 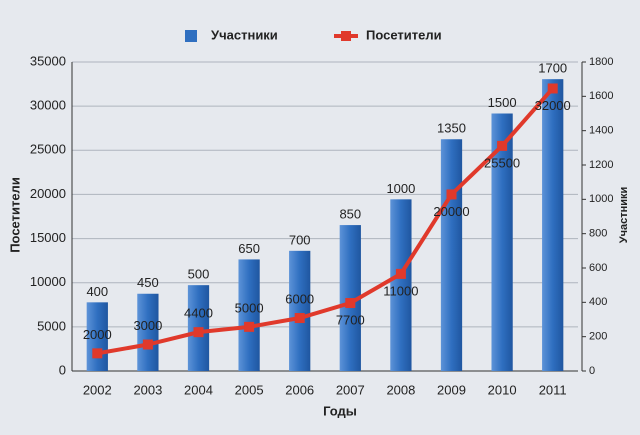 What do you see at coordinates (51, 325) in the screenshot?
I see `y-tick-label: 5000` at bounding box center [51, 325].